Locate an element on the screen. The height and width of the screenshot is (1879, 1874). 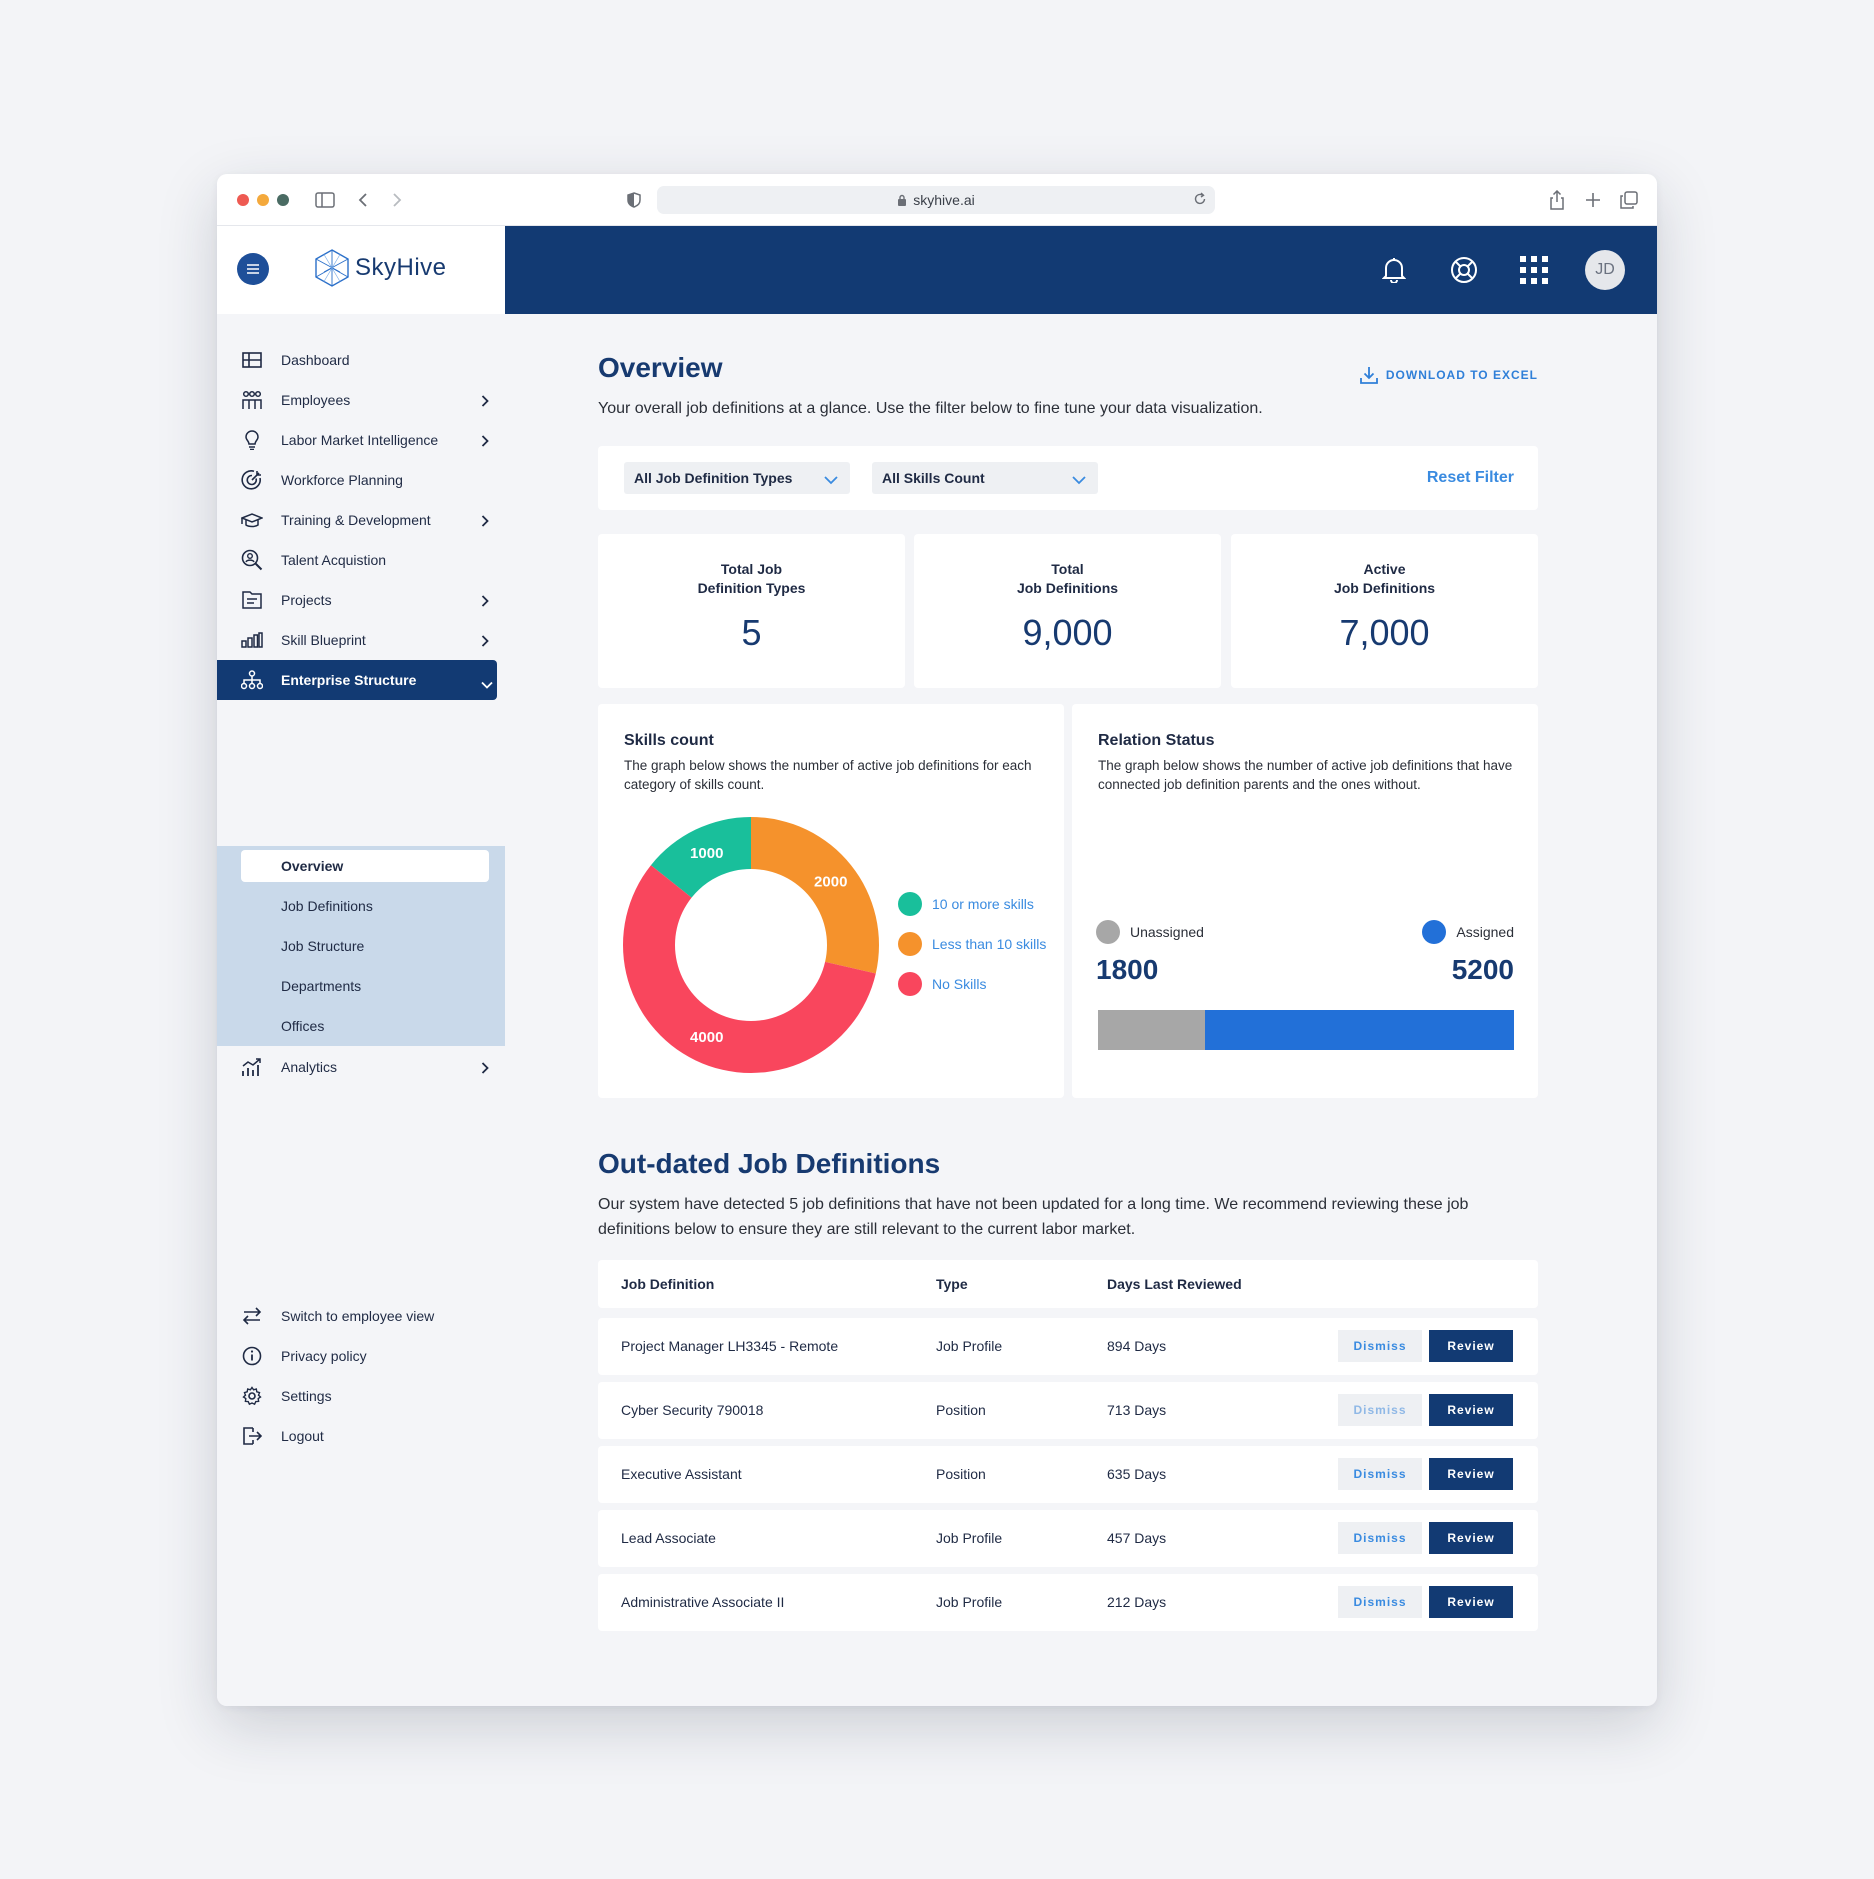
settings-link: Settings is located at coordinates (361, 1396).